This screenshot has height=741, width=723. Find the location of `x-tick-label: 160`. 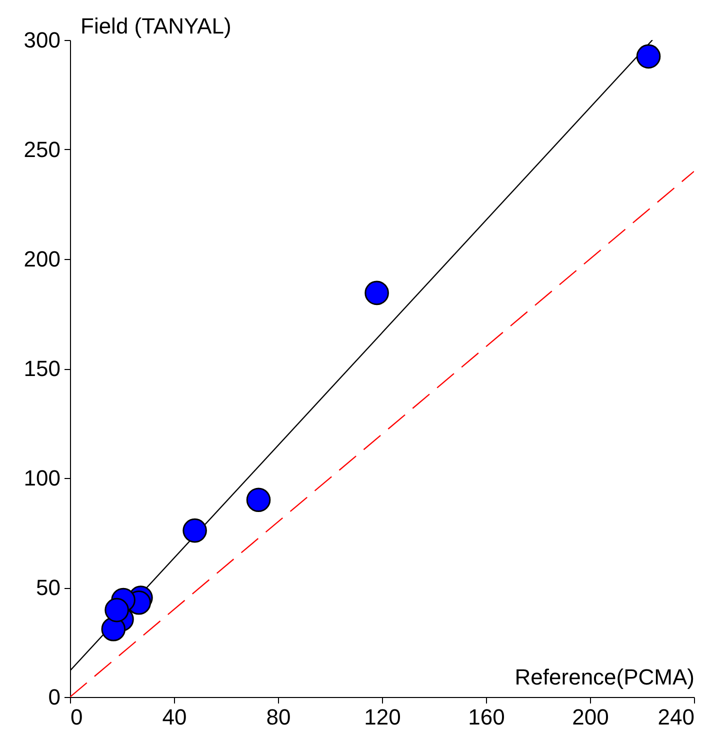

x-tick-label: 160 is located at coordinates (486, 717).